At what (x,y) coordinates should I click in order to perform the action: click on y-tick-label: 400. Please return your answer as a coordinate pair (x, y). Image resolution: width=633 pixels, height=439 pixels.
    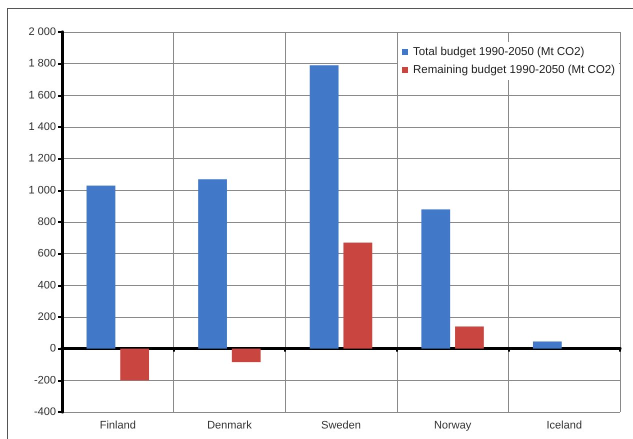
    Looking at the image, I should click on (47, 285).